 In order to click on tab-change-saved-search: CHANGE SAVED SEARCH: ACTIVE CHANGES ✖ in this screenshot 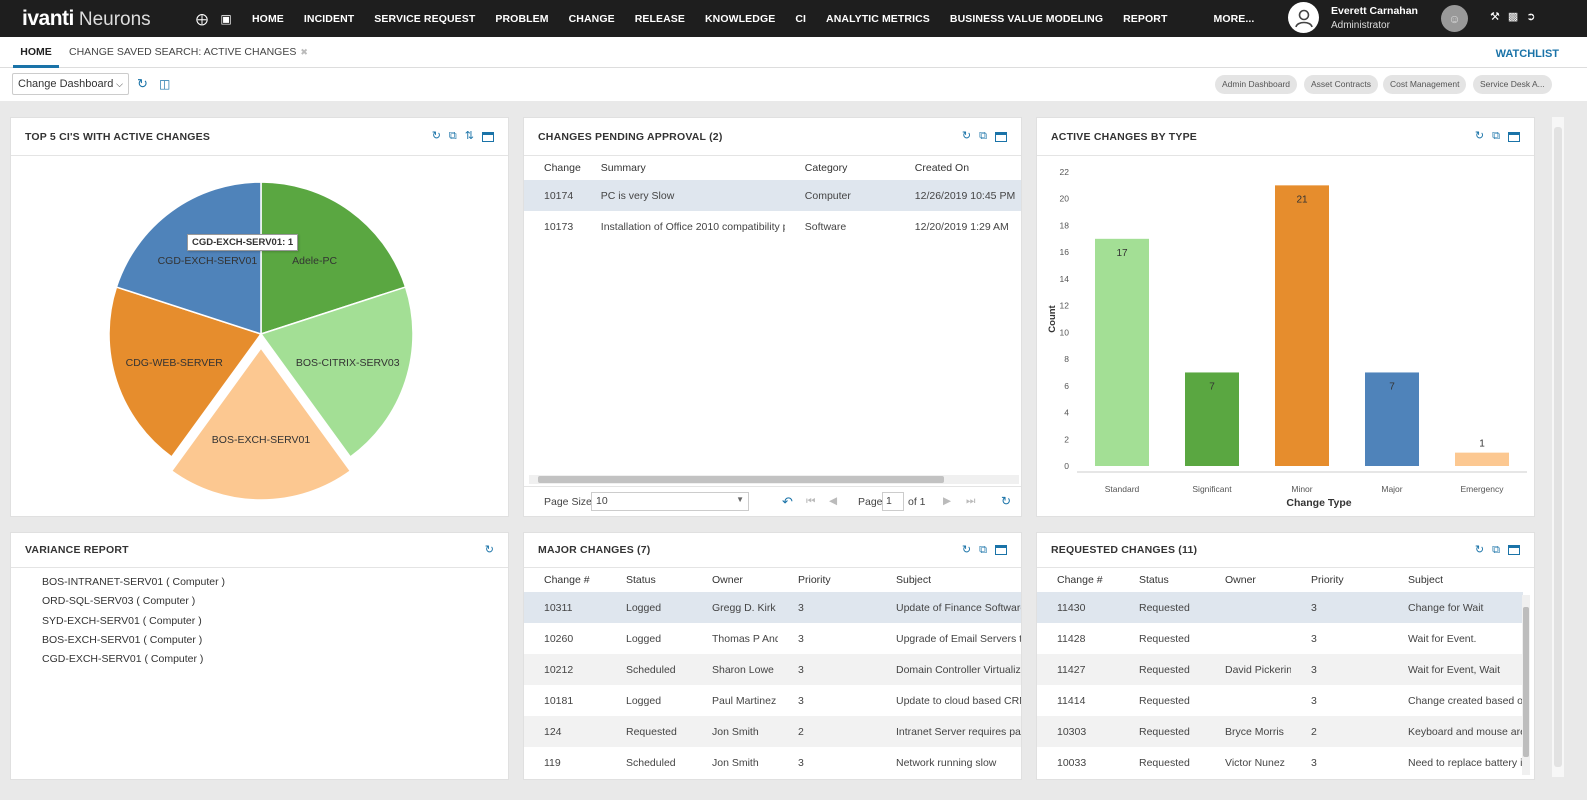, I will do `click(188, 52)`.